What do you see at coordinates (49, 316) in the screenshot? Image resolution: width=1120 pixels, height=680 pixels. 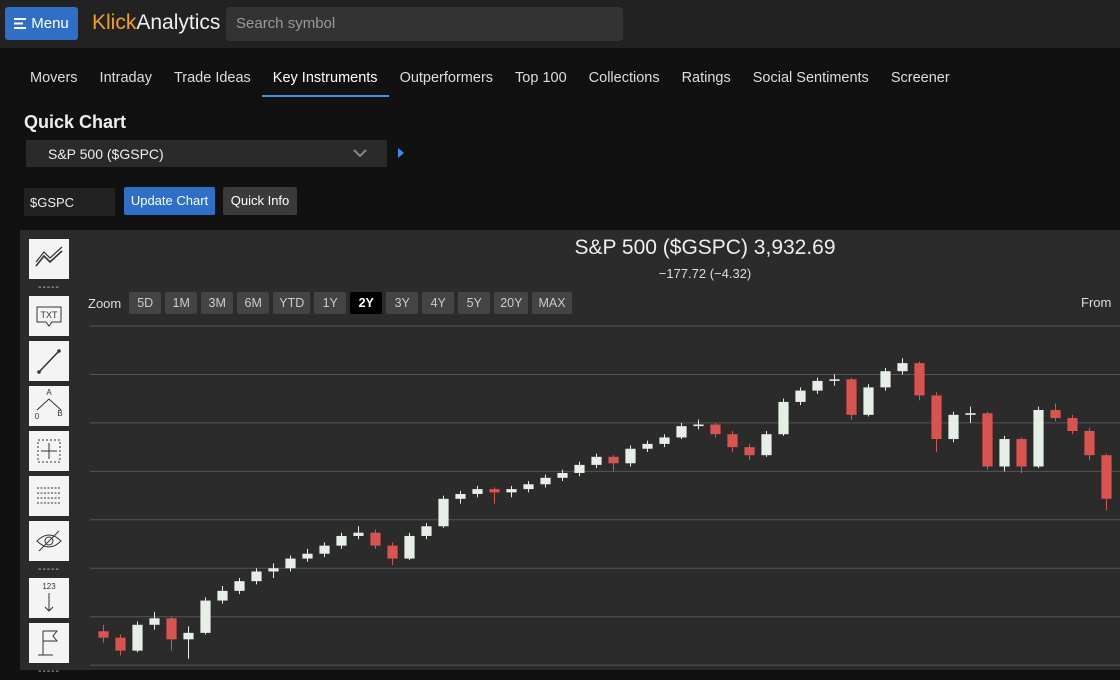 I see `text-tool: TXT` at bounding box center [49, 316].